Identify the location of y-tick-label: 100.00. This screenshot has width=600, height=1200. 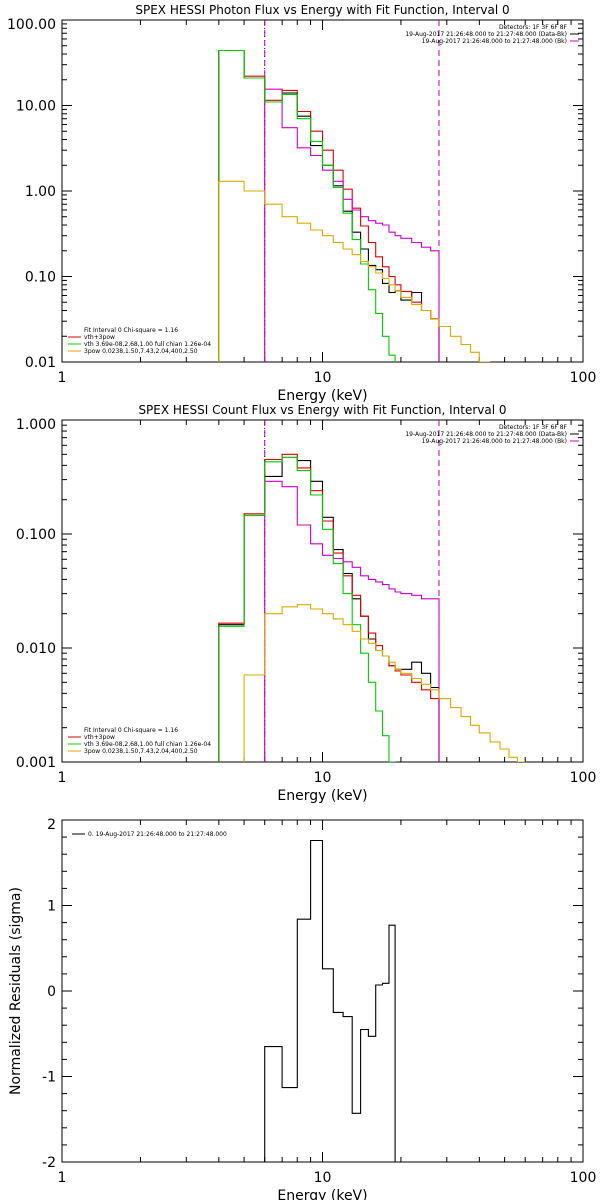
(31, 25).